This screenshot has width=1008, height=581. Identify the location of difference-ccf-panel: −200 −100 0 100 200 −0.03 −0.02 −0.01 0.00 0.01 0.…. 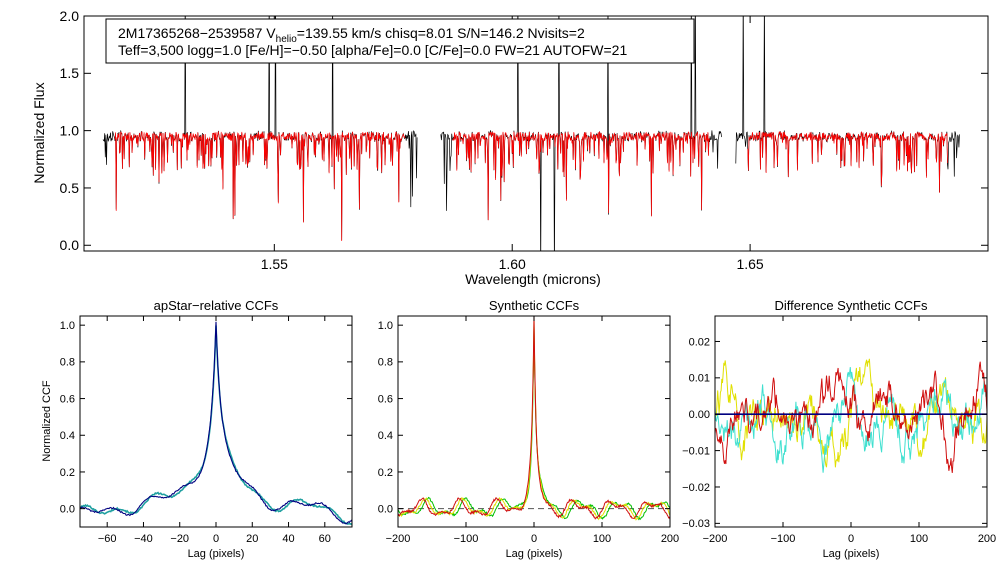
(839, 429).